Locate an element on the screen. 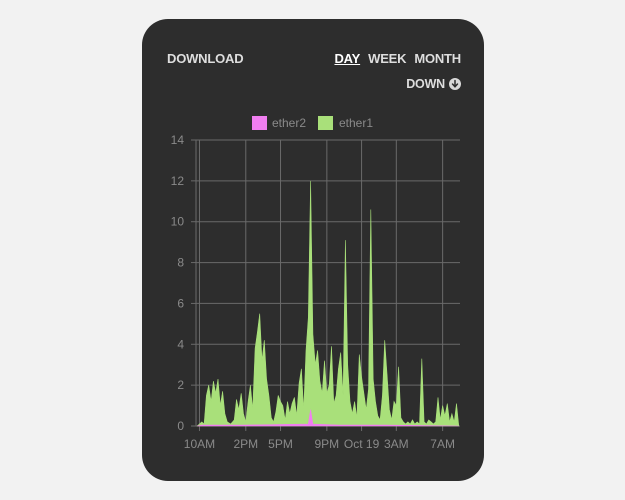  legend-swatch-ether1 is located at coordinates (325, 123).